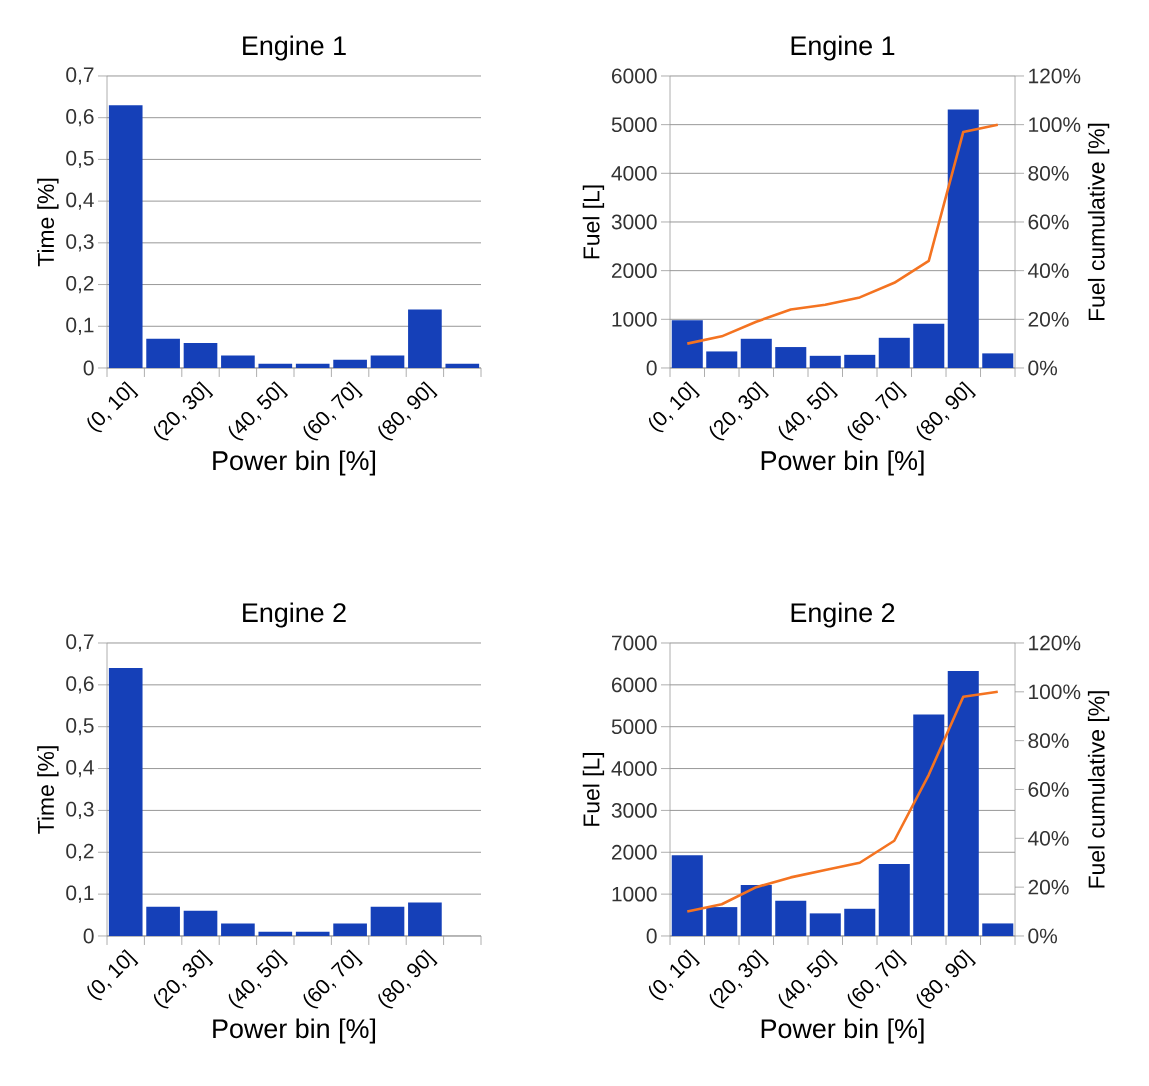  I want to click on y-tick-label: 7000, so click(634, 643).